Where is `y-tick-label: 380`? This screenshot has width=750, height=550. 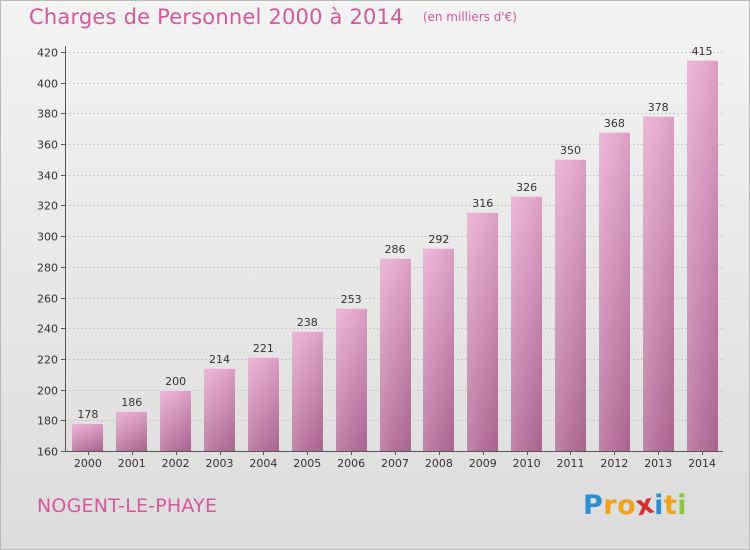 y-tick-label: 380 is located at coordinates (47, 114).